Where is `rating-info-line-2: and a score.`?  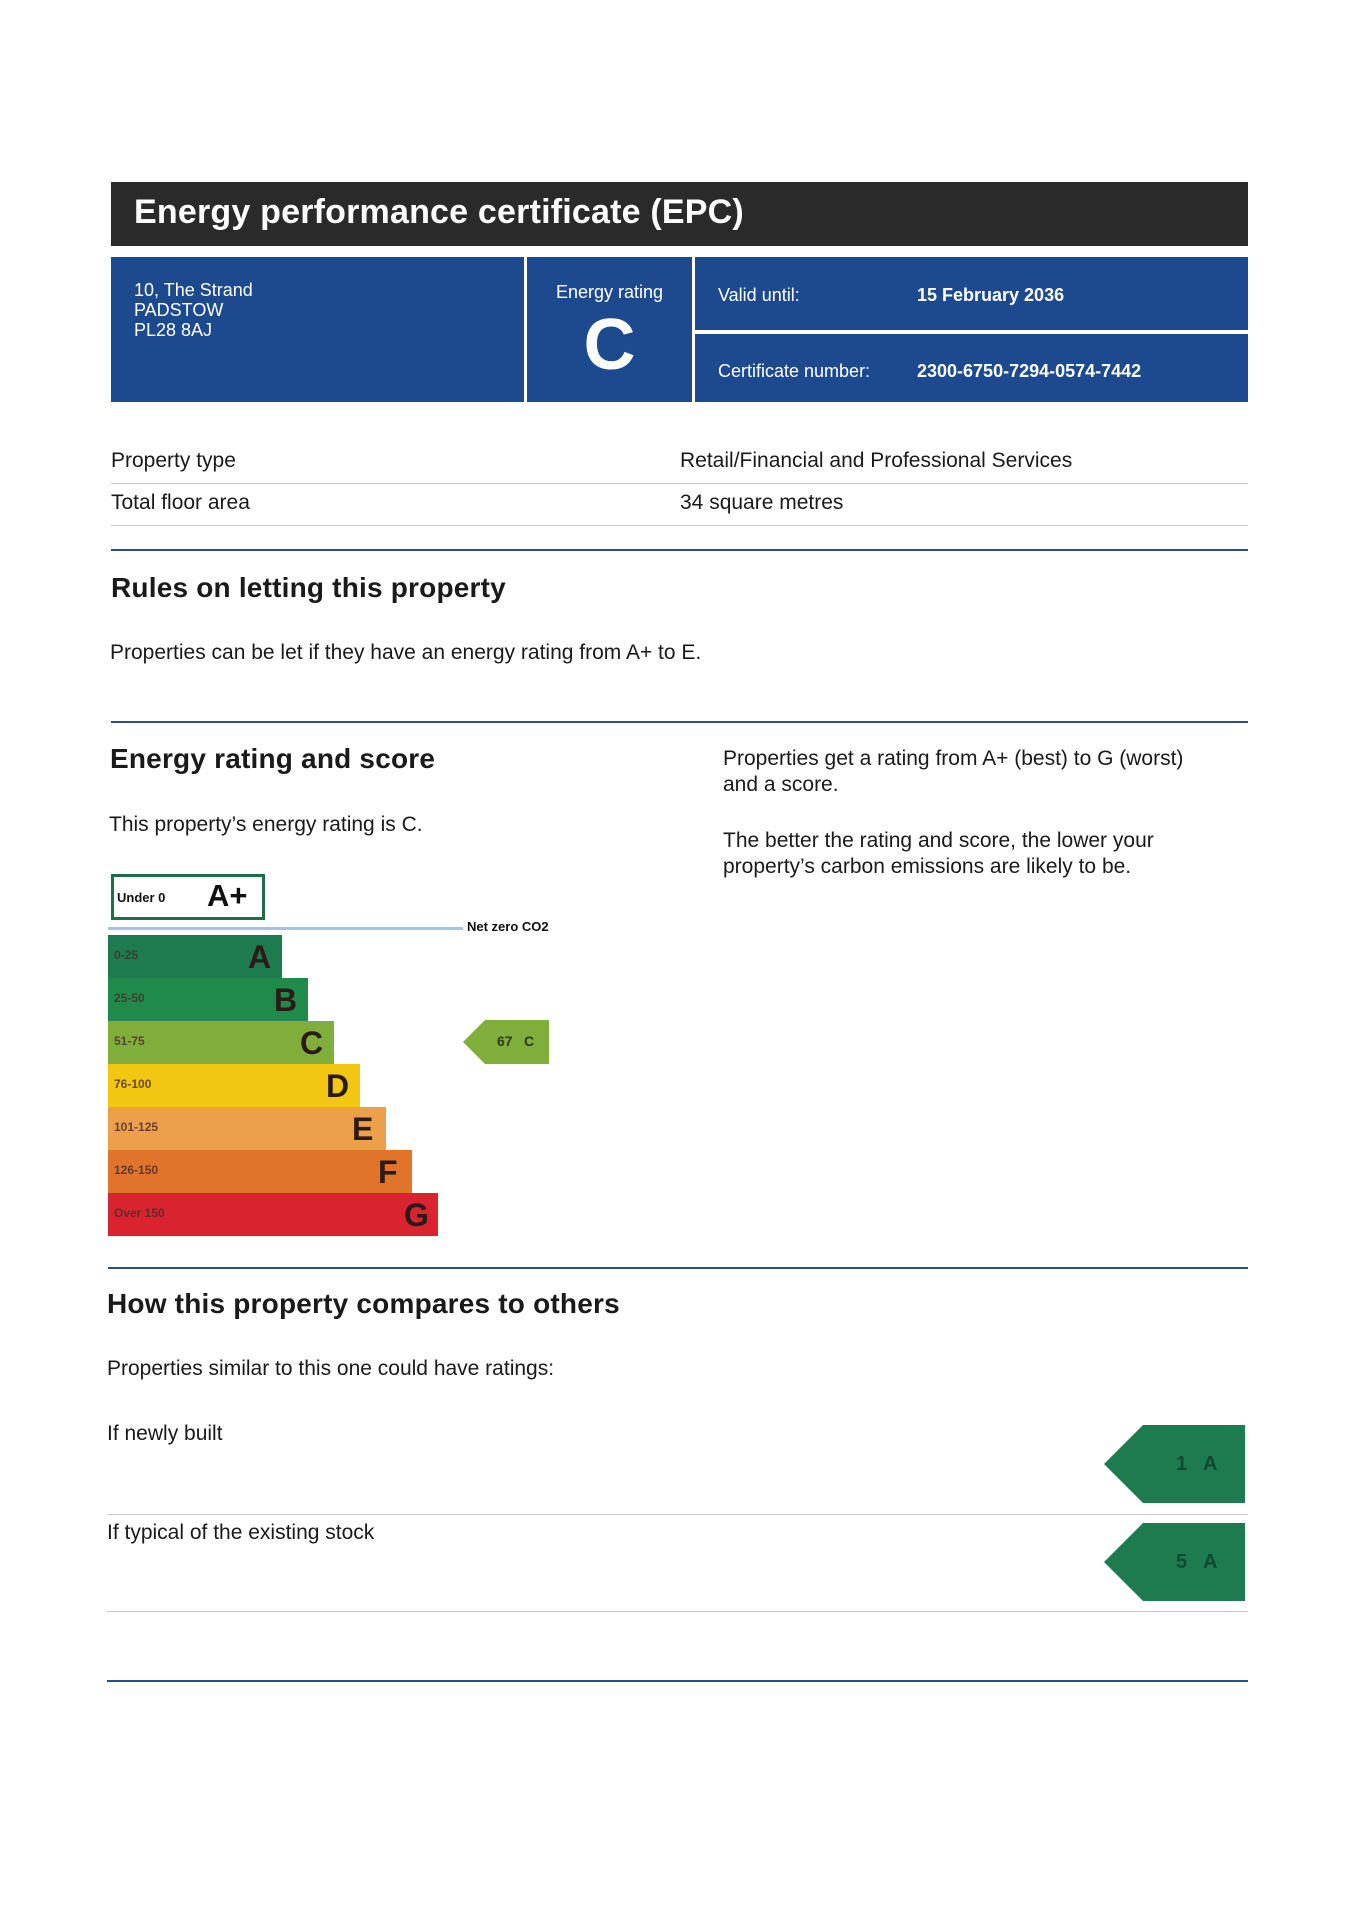
rating-info-line-2: and a score. is located at coordinates (781, 784).